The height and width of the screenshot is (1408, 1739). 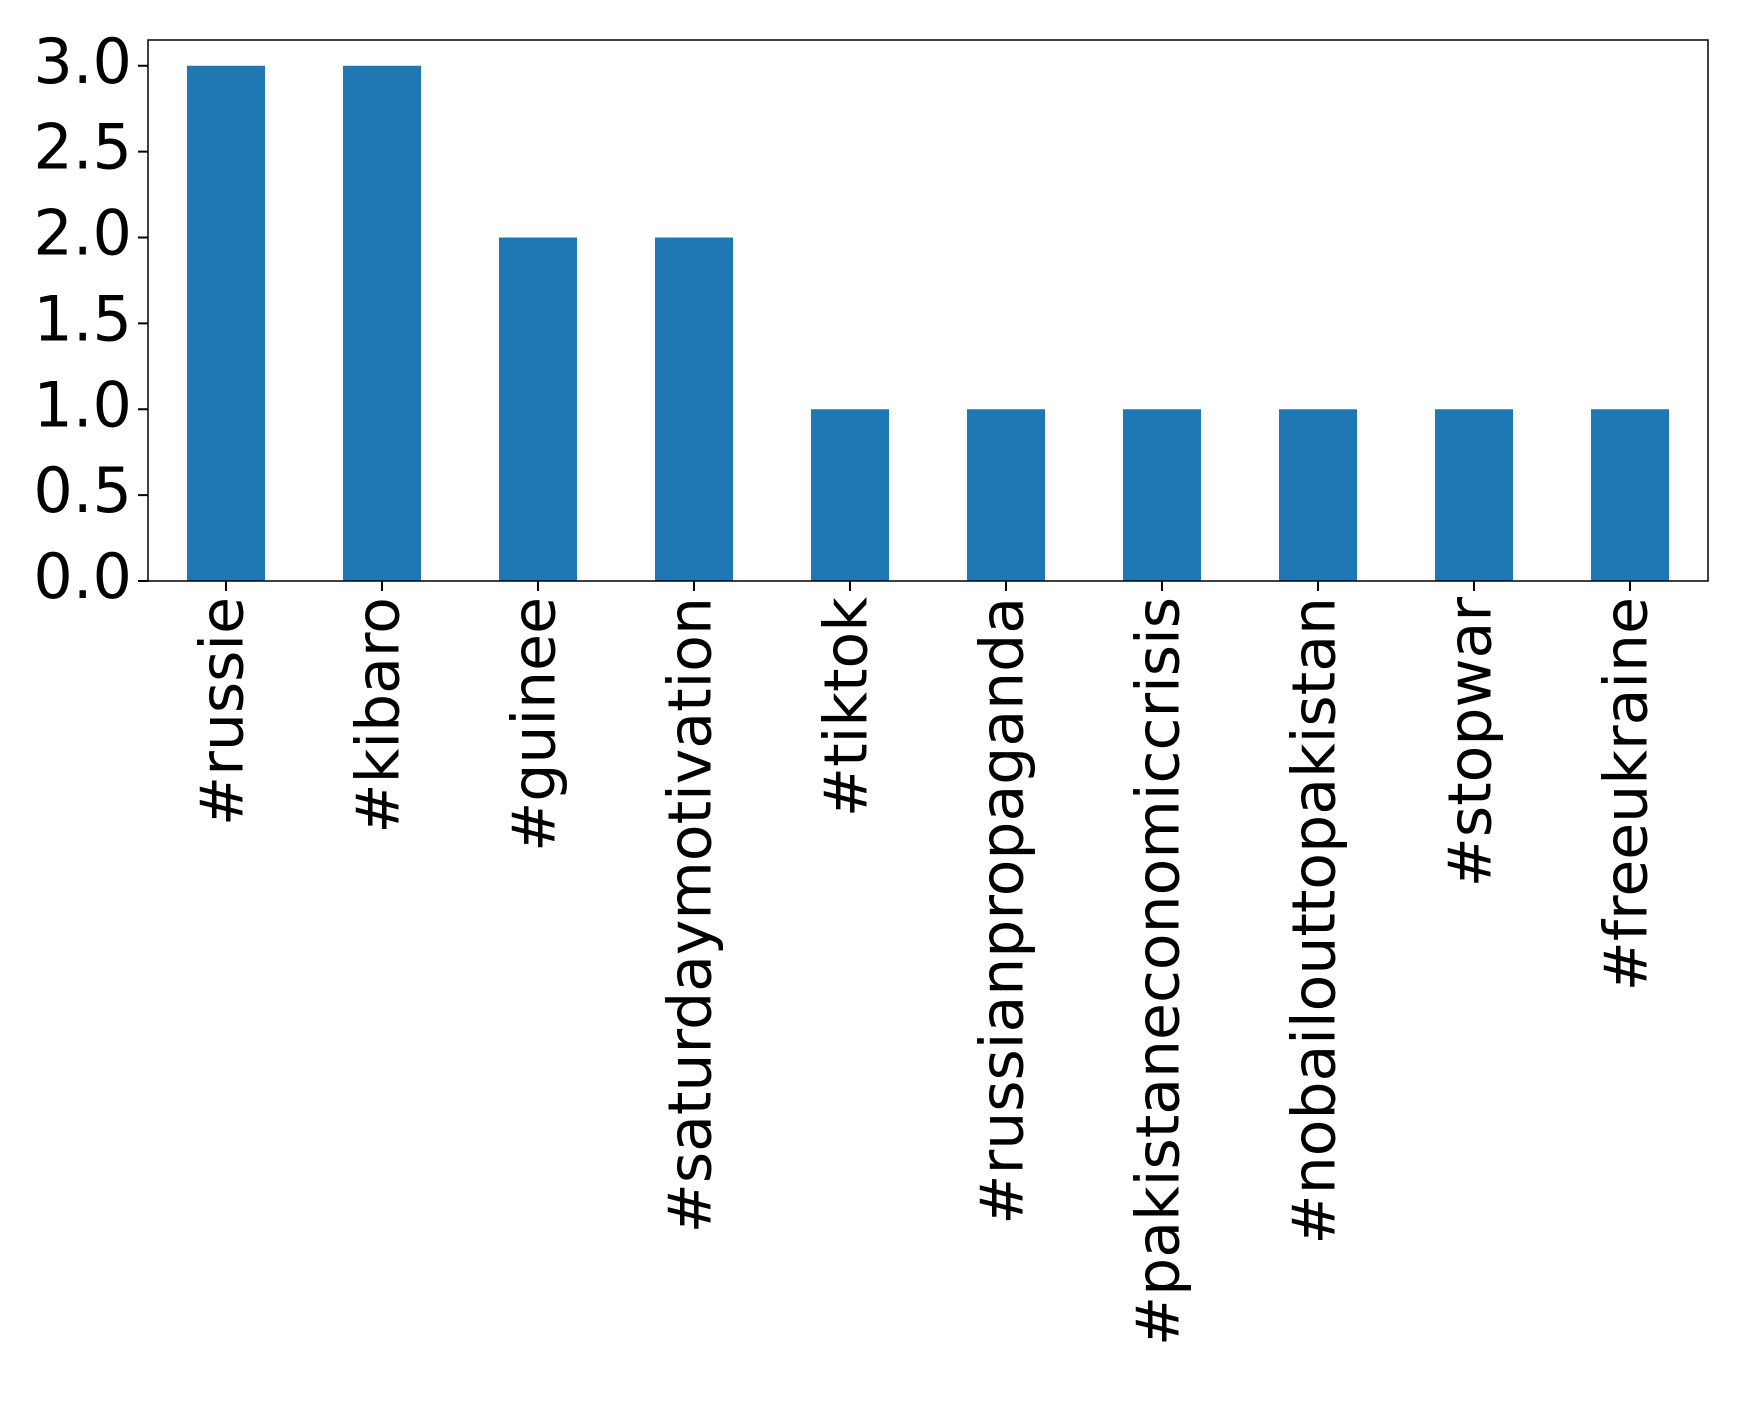 What do you see at coordinates (1471, 742) in the screenshot?
I see `x-tick-label: #stopwar` at bounding box center [1471, 742].